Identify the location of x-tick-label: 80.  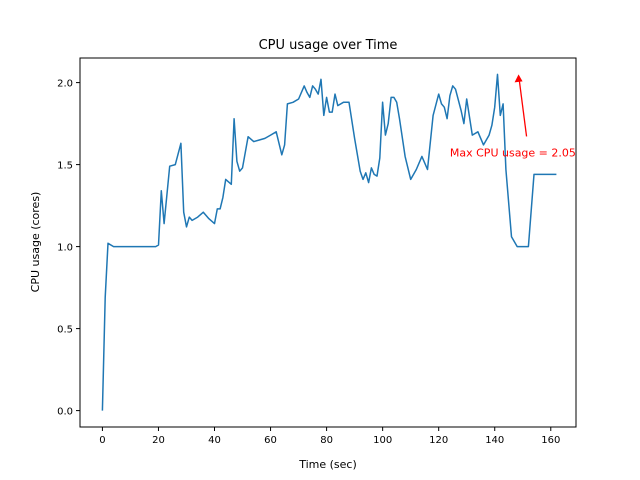
(326, 440).